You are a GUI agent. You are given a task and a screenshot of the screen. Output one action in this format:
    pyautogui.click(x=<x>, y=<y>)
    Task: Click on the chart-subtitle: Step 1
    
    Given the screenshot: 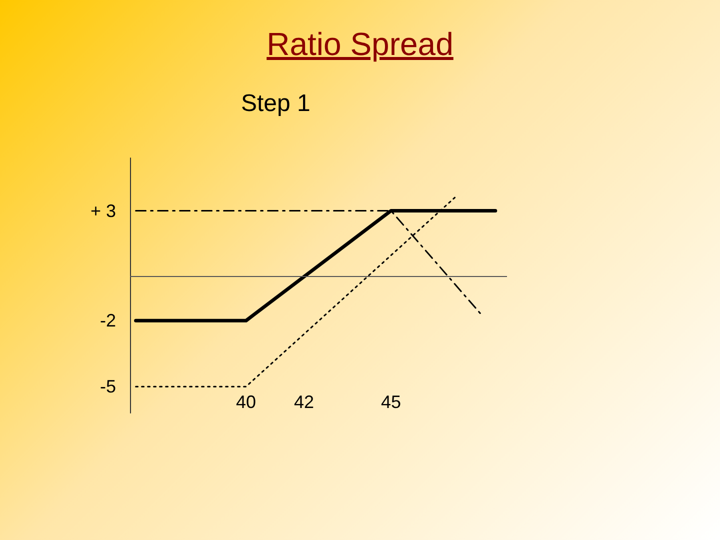 What is the action you would take?
    pyautogui.click(x=275, y=104)
    